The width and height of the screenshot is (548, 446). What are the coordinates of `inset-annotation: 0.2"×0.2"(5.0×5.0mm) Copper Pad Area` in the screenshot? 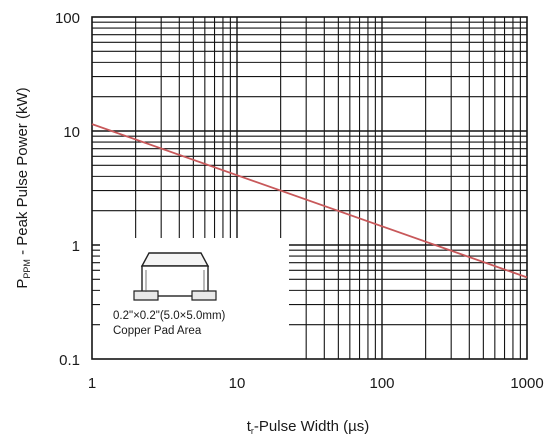 It's located at (194, 298).